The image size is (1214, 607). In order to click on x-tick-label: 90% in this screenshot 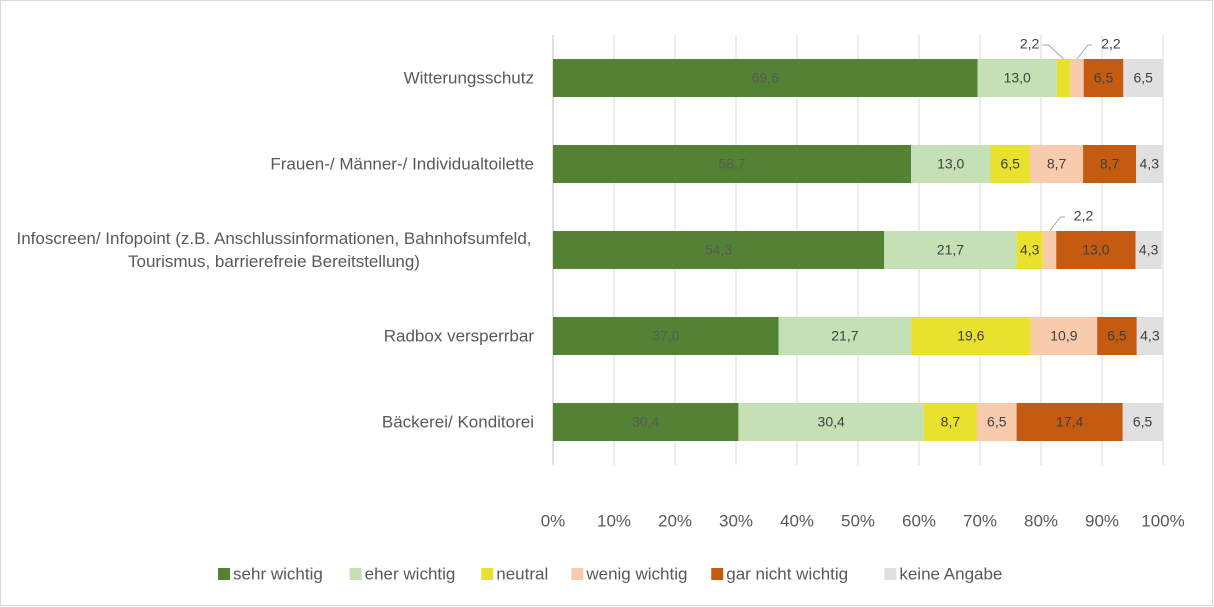, I will do `click(1102, 520)`.